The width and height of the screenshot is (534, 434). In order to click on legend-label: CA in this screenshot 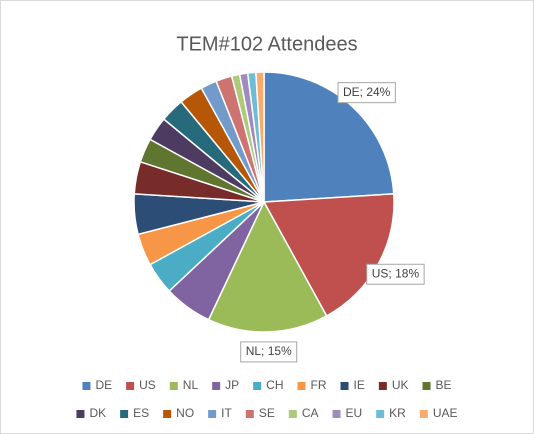, I will do `click(310, 413)`.